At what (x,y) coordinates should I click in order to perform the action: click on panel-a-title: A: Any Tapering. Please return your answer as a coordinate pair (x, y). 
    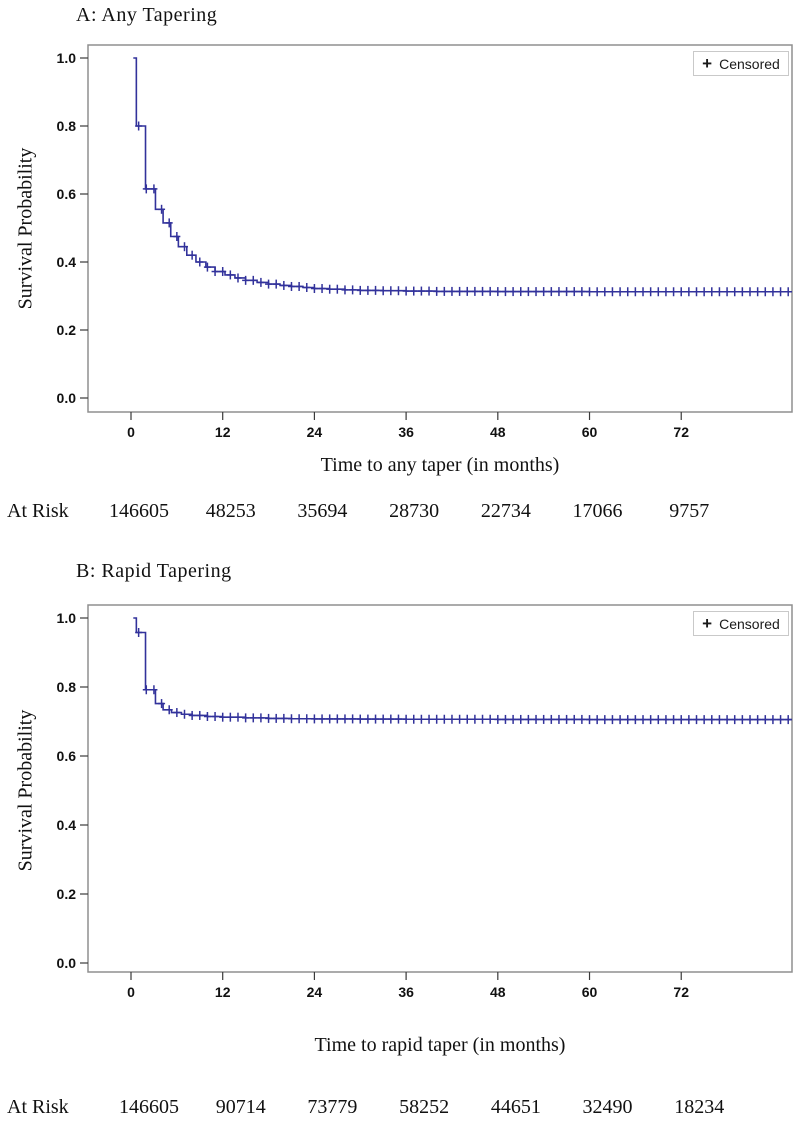
    Looking at the image, I should click on (147, 15).